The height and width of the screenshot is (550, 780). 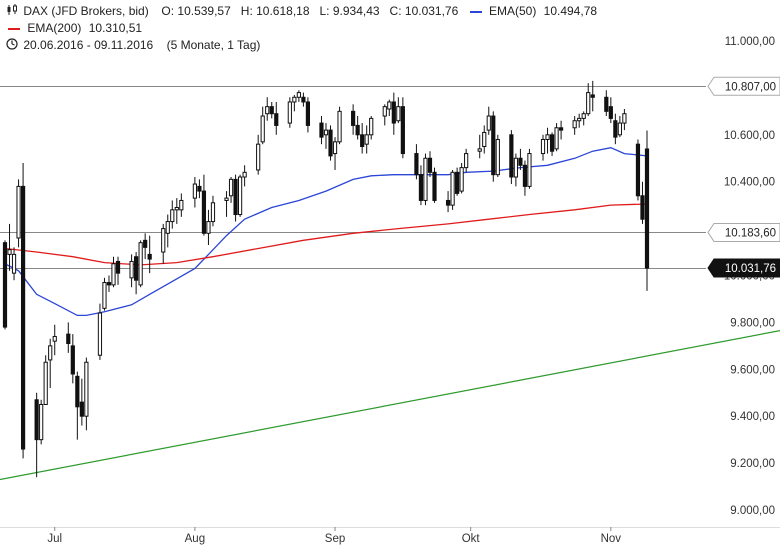 I want to click on y-tick-label: 10.400,00, so click(x=749, y=183).